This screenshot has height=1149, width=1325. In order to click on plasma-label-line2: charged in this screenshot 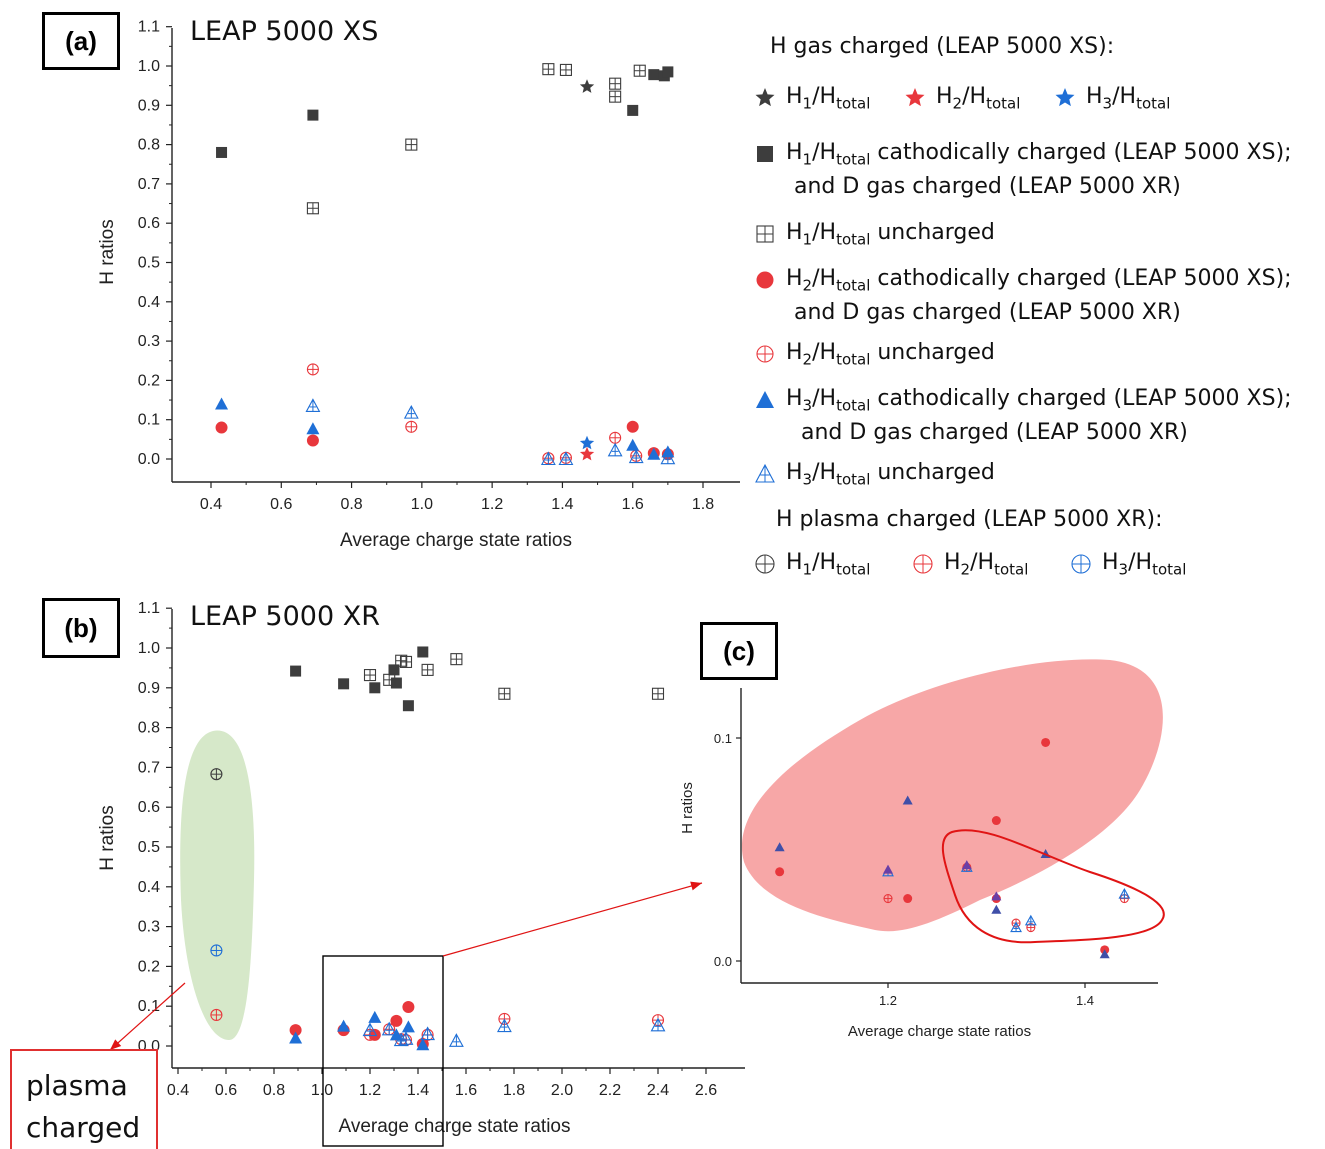, I will do `click(83, 1127)`.